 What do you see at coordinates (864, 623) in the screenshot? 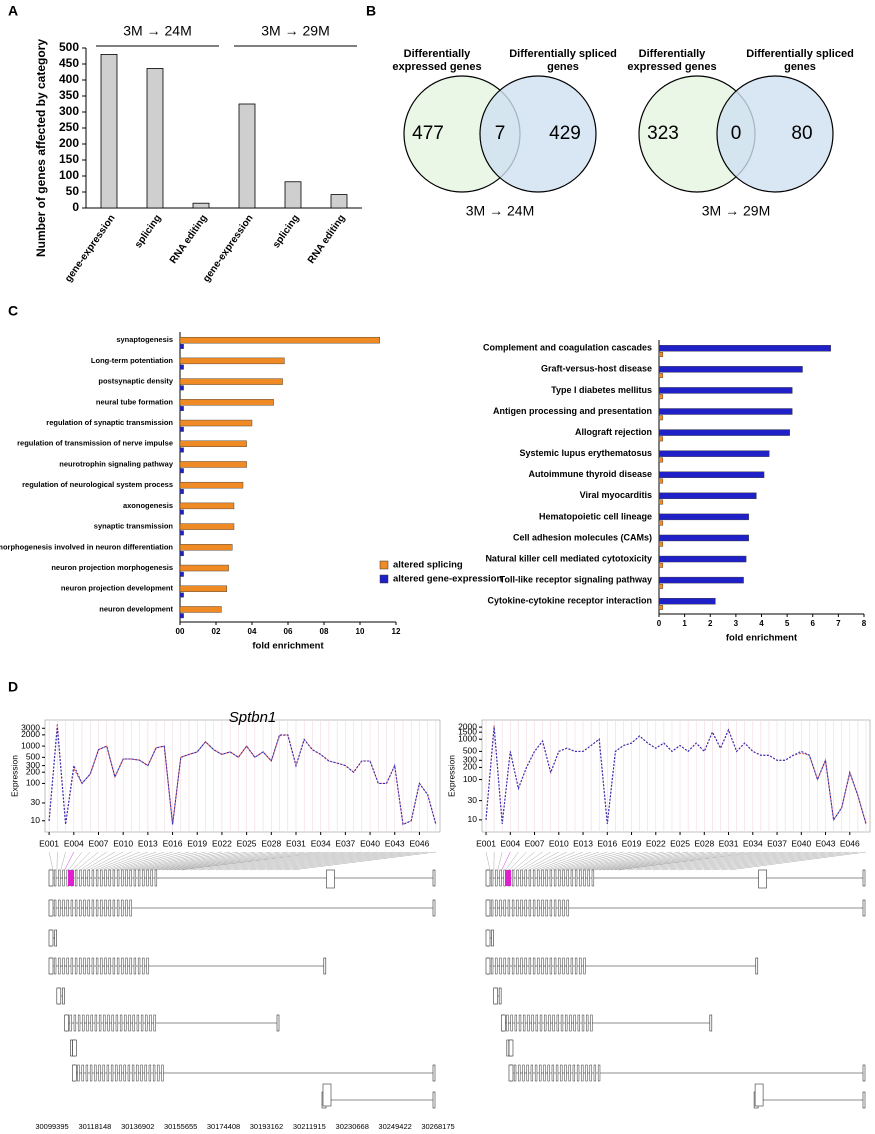
I see `x-tick-label: 8` at bounding box center [864, 623].